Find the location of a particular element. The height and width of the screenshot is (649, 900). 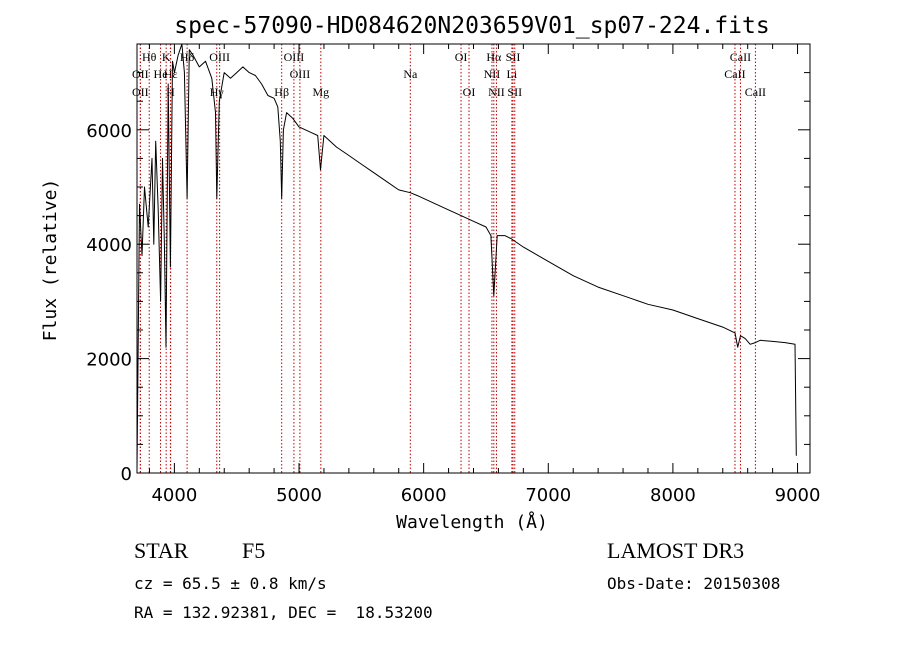

observation-date: Obs-Date: 20150308 is located at coordinates (694, 583).